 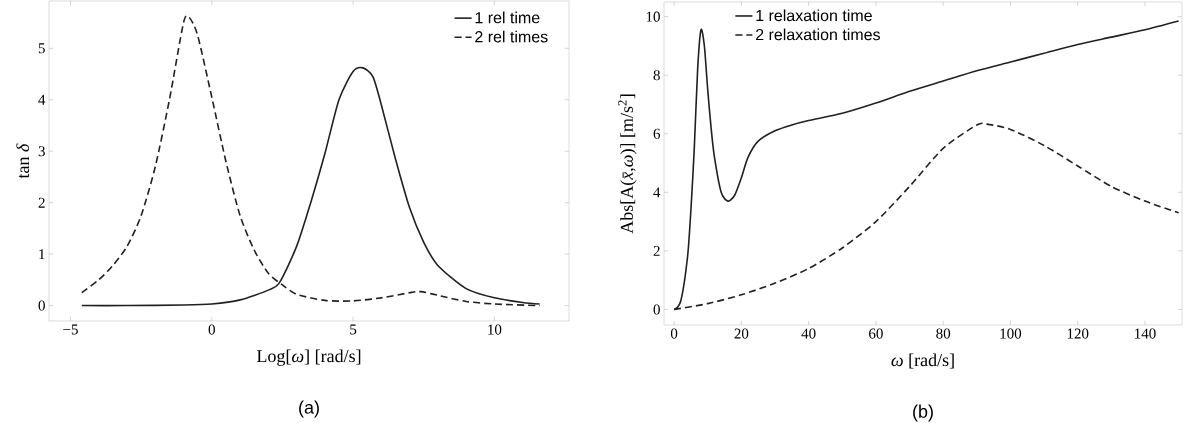 What do you see at coordinates (943, 333) in the screenshot?
I see `x-tick-label: 80` at bounding box center [943, 333].